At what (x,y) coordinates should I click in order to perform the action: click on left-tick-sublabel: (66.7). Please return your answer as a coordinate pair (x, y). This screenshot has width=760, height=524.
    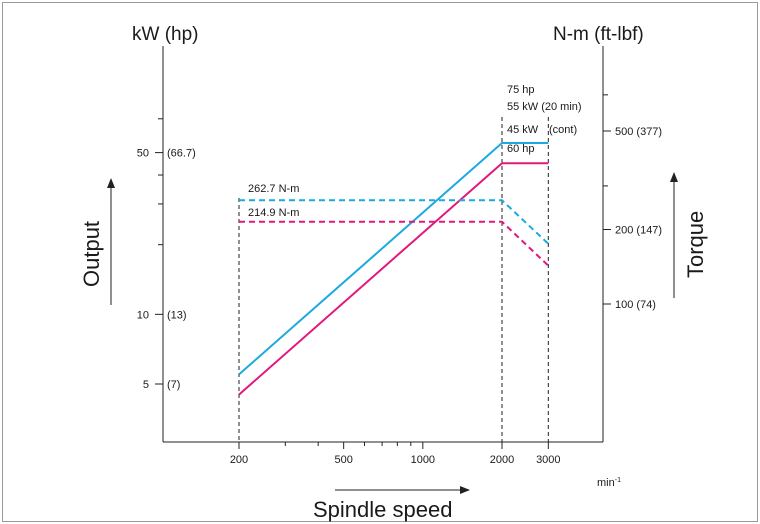
    Looking at the image, I should click on (181, 154).